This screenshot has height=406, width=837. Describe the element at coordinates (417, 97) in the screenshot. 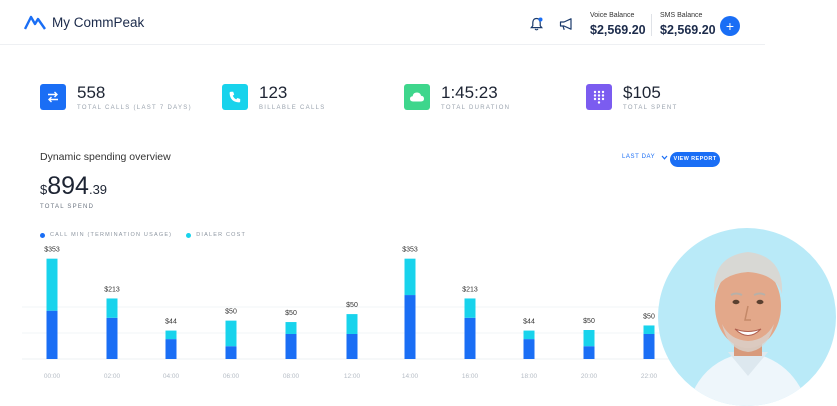

I see `cloud-icon` at that location.